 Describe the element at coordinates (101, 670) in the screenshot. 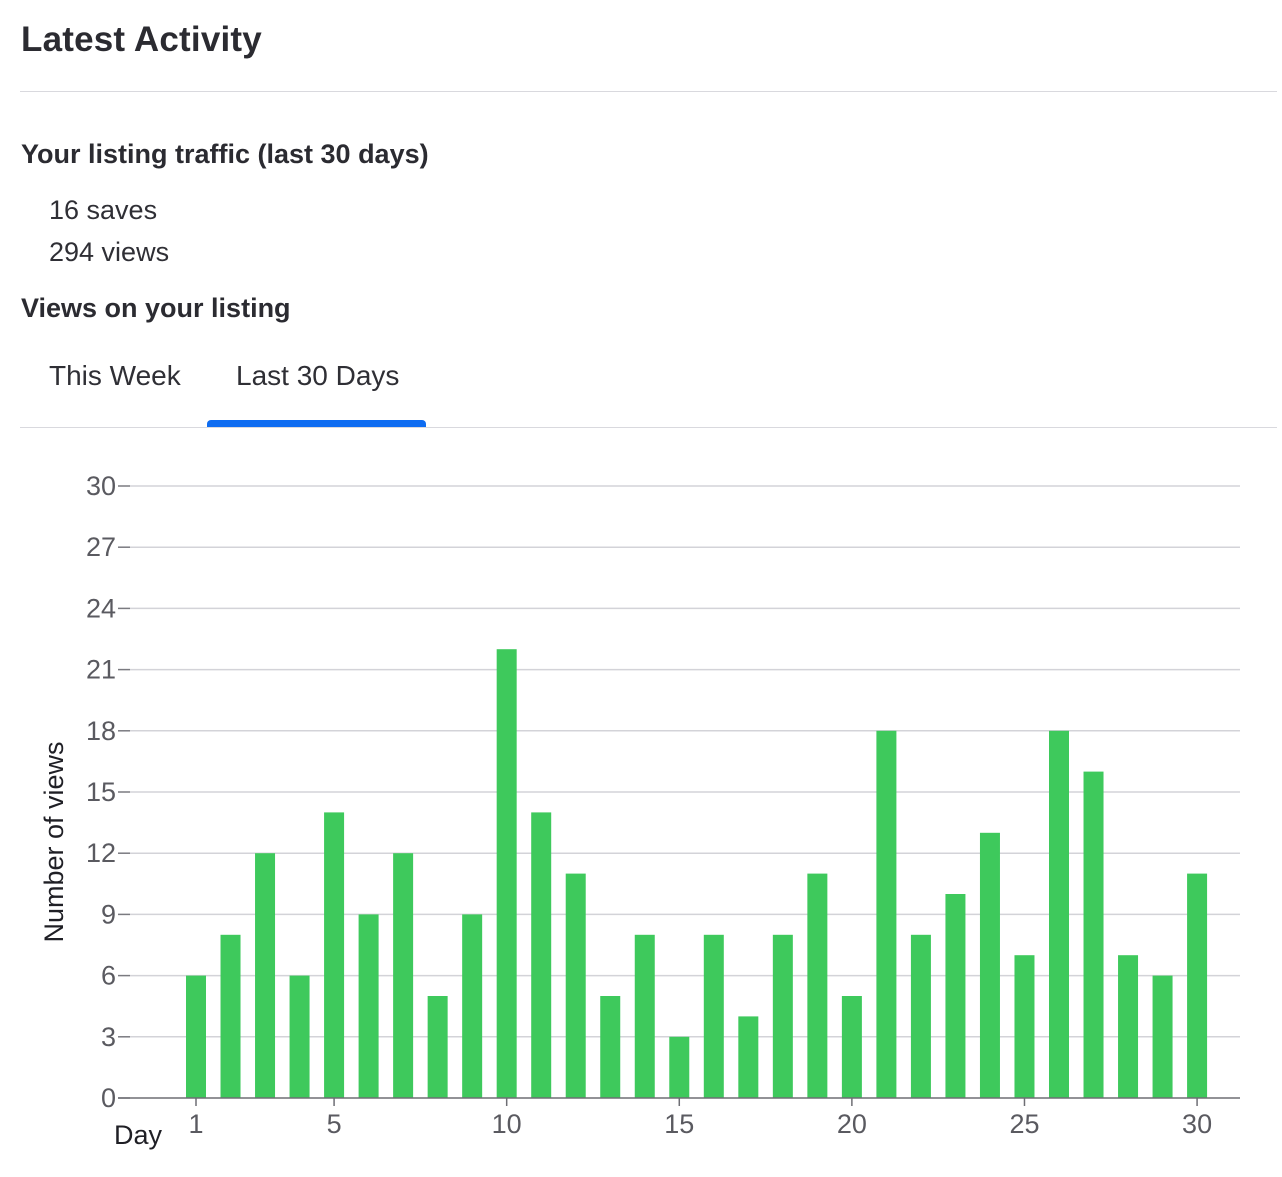

I see `y-tick-label: 21` at that location.